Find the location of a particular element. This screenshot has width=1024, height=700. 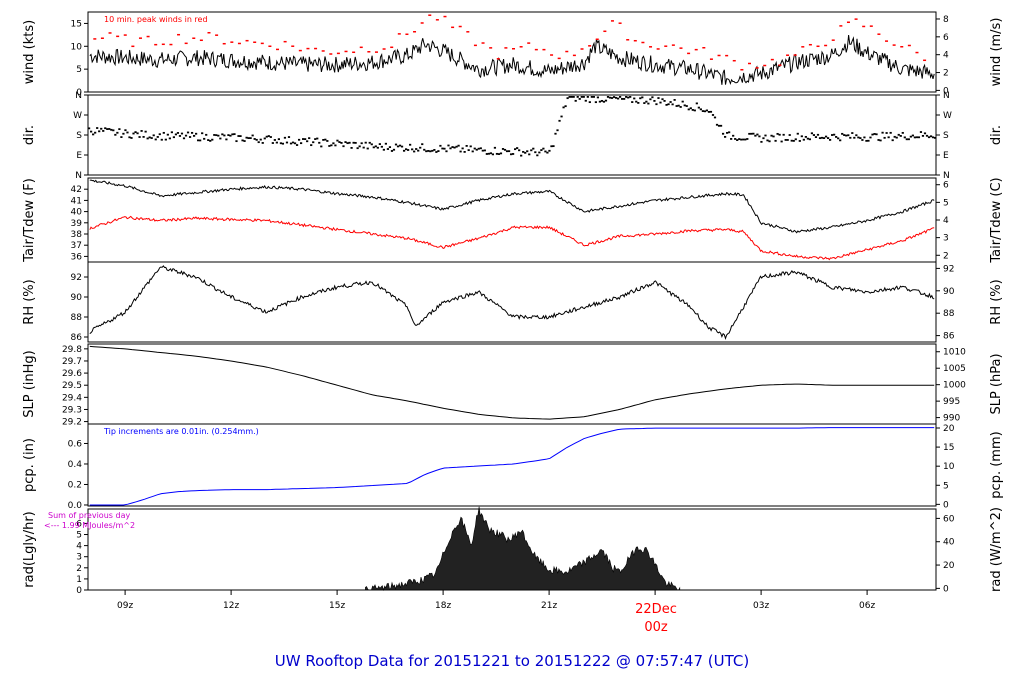

wind-right-tick-label: 8 is located at coordinates (946, 20).